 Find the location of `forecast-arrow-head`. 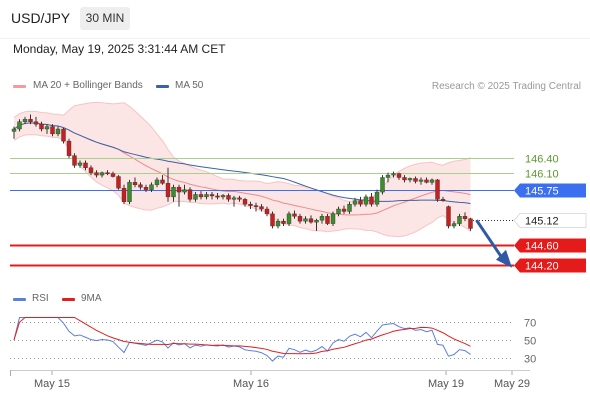

forecast-arrow-head is located at coordinates (504, 258).